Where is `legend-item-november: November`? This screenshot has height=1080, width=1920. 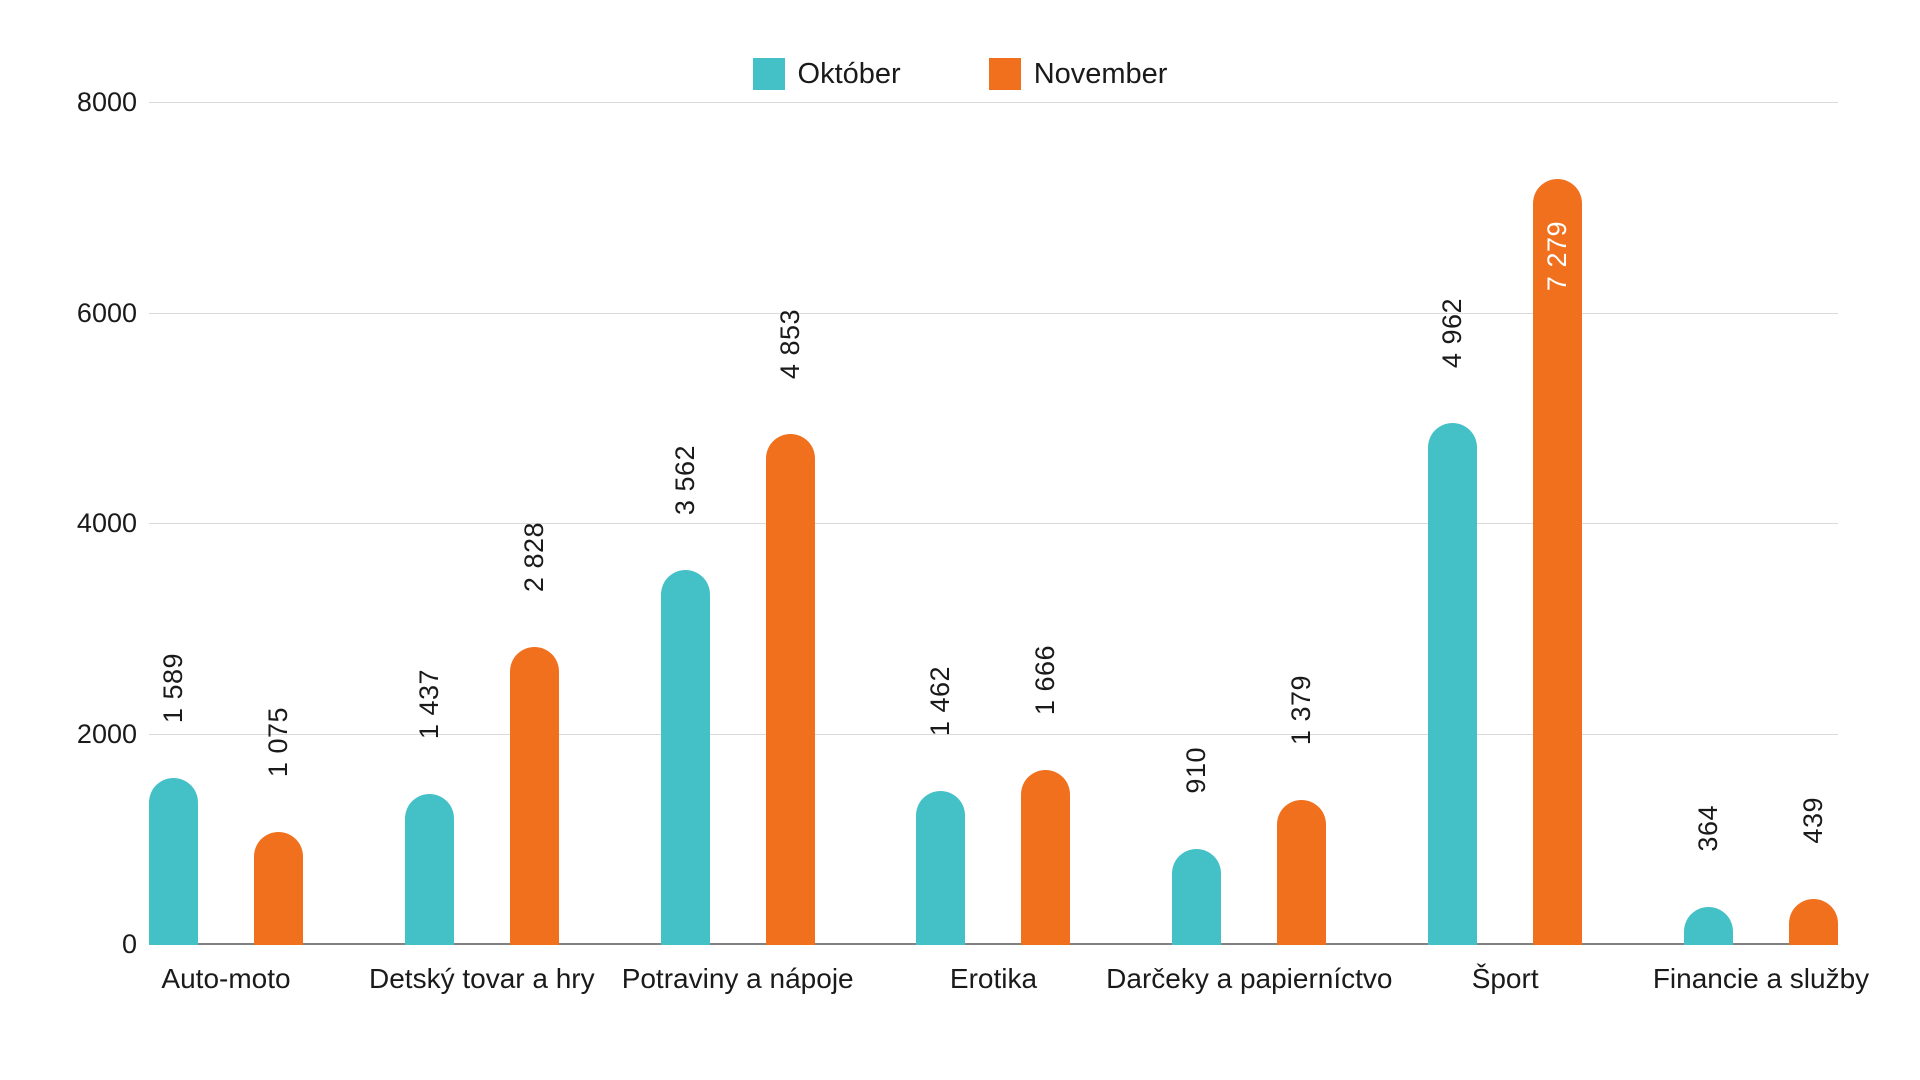 legend-item-november: November is located at coordinates (1078, 74).